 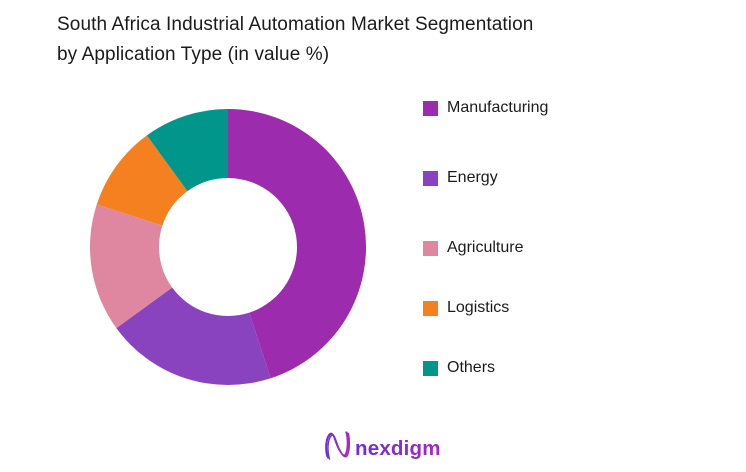 What do you see at coordinates (430, 308) in the screenshot?
I see `legend-swatch-logistics` at bounding box center [430, 308].